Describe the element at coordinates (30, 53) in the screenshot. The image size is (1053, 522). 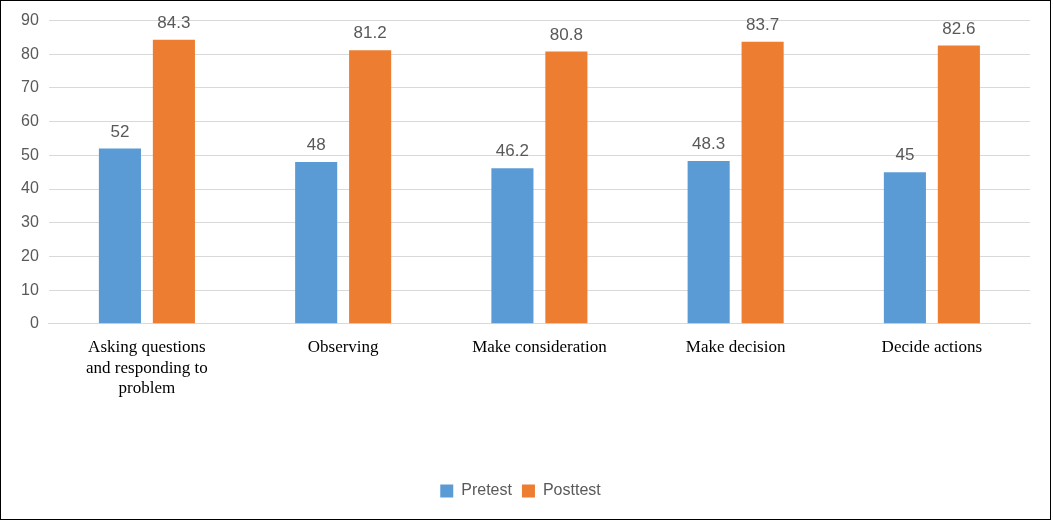
I see `y-tick-label: 80` at that location.